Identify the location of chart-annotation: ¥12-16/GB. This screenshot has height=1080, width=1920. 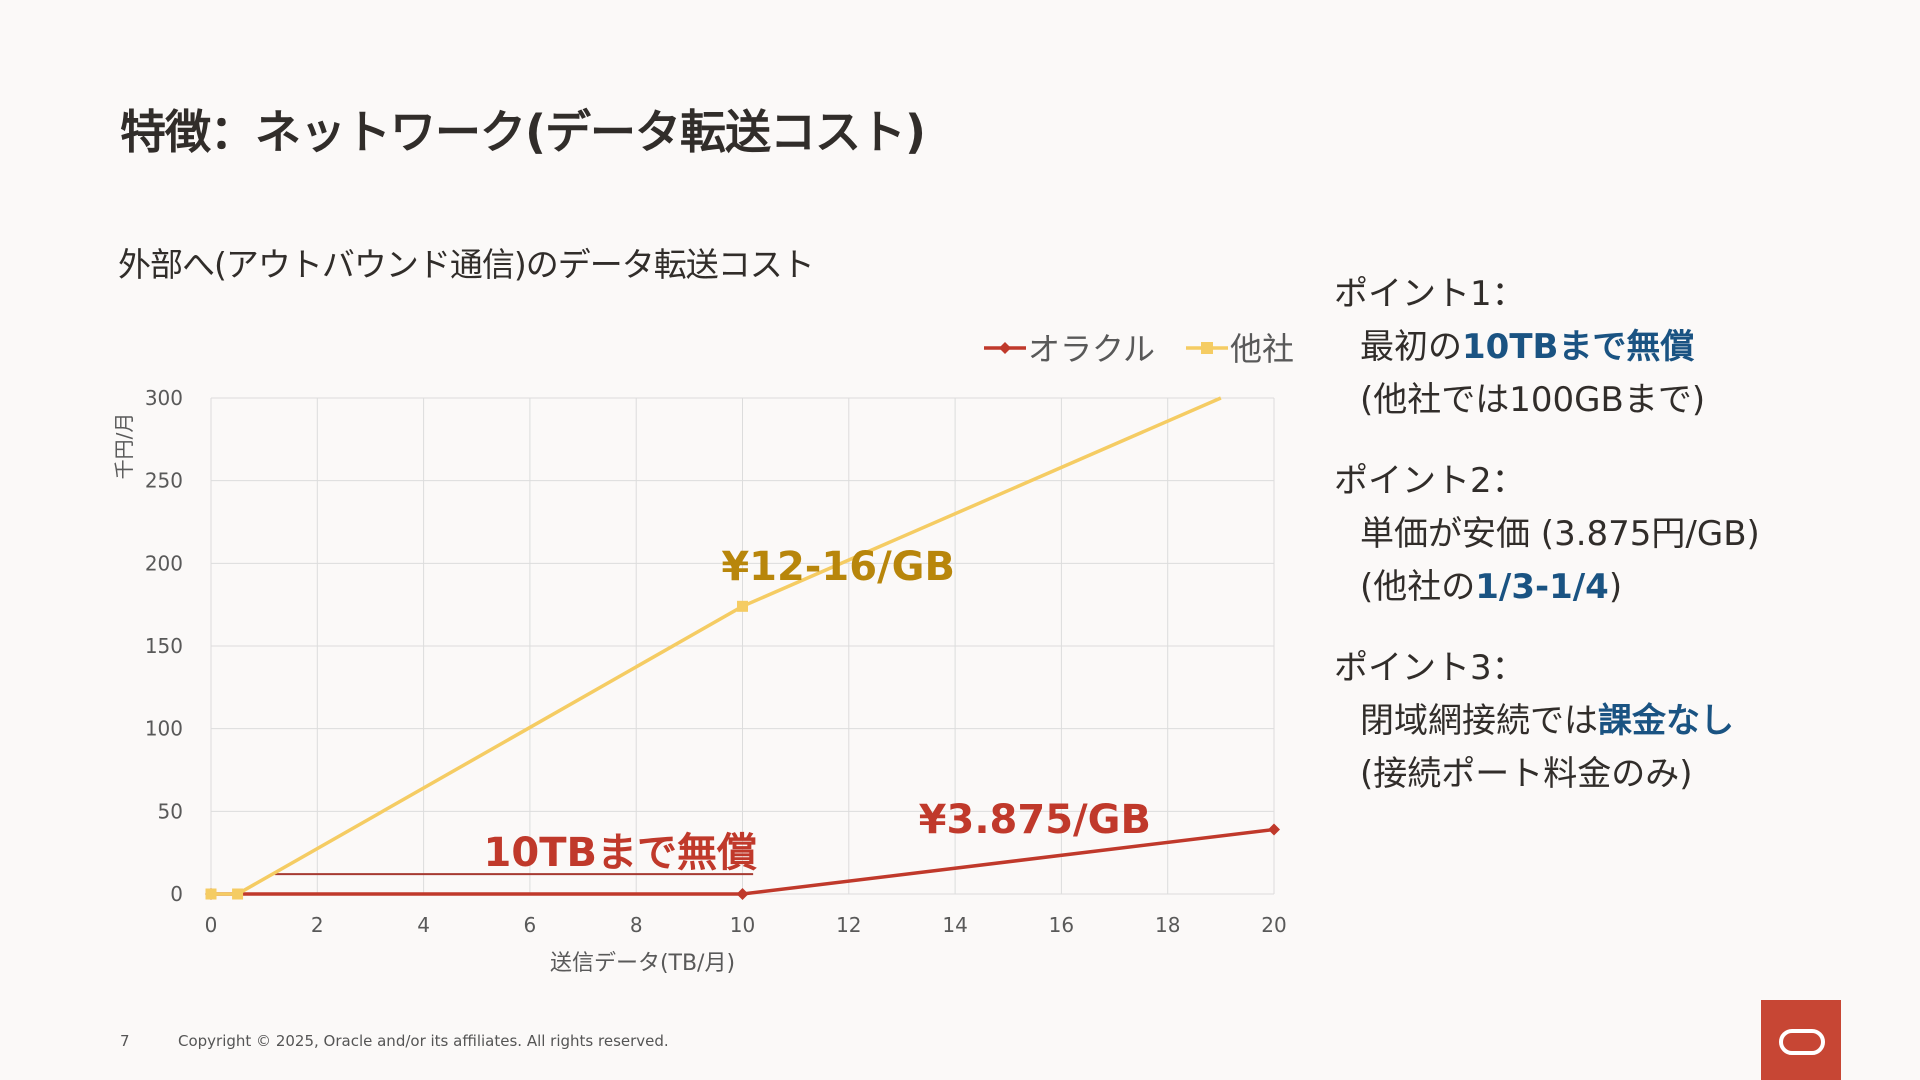
(838, 567).